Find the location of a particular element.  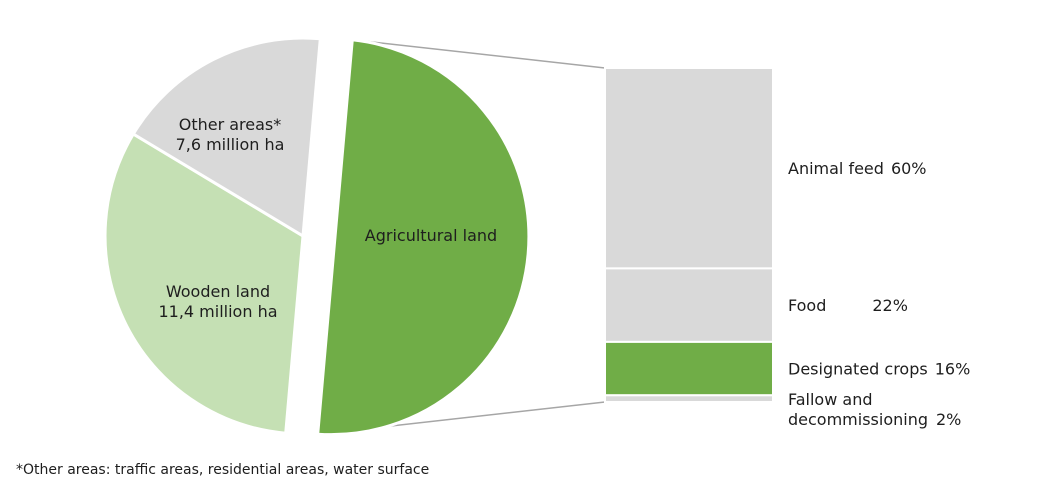

bar-label-percent: 16% is located at coordinates (953, 369).